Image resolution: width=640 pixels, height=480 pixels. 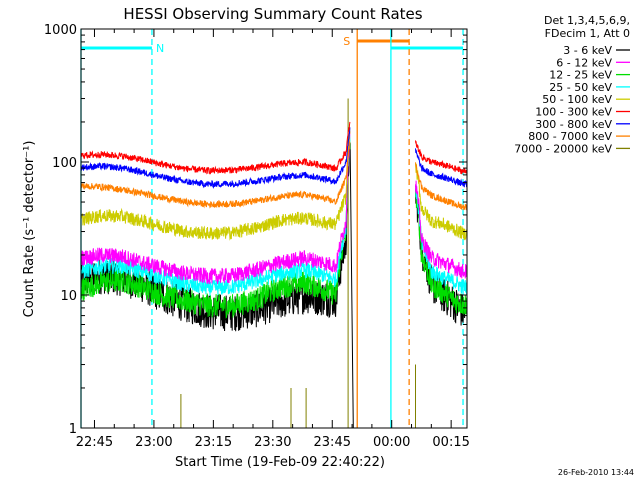 What do you see at coordinates (580, 75) in the screenshot?
I see `legend-entry-label: 12 - 25 keV` at bounding box center [580, 75].